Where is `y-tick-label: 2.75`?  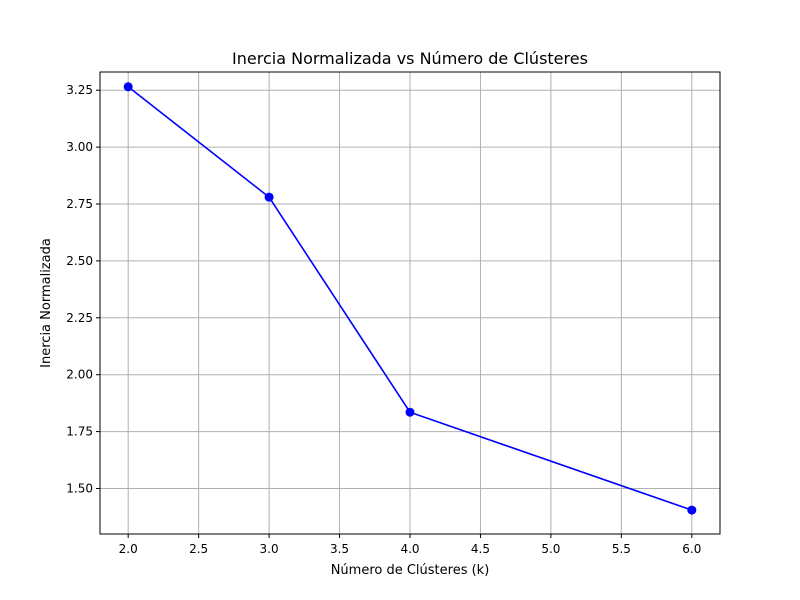
y-tick-label: 2.75 is located at coordinates (79, 204).